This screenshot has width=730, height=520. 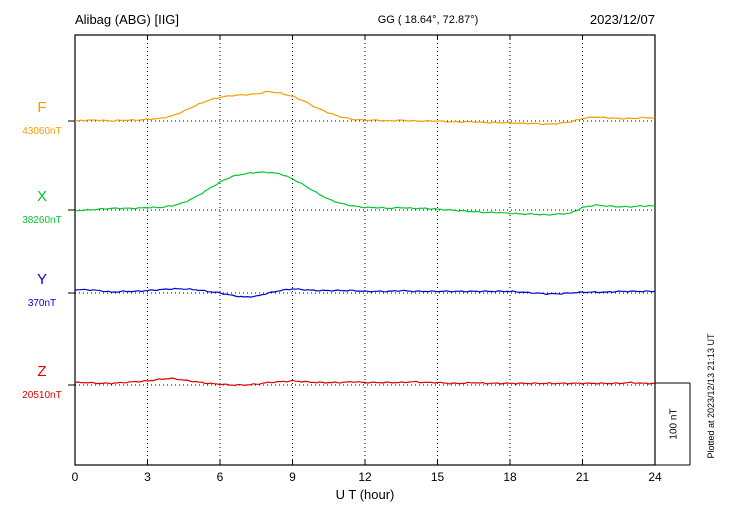 I want to click on series-label-Y: Y, so click(x=41, y=279).